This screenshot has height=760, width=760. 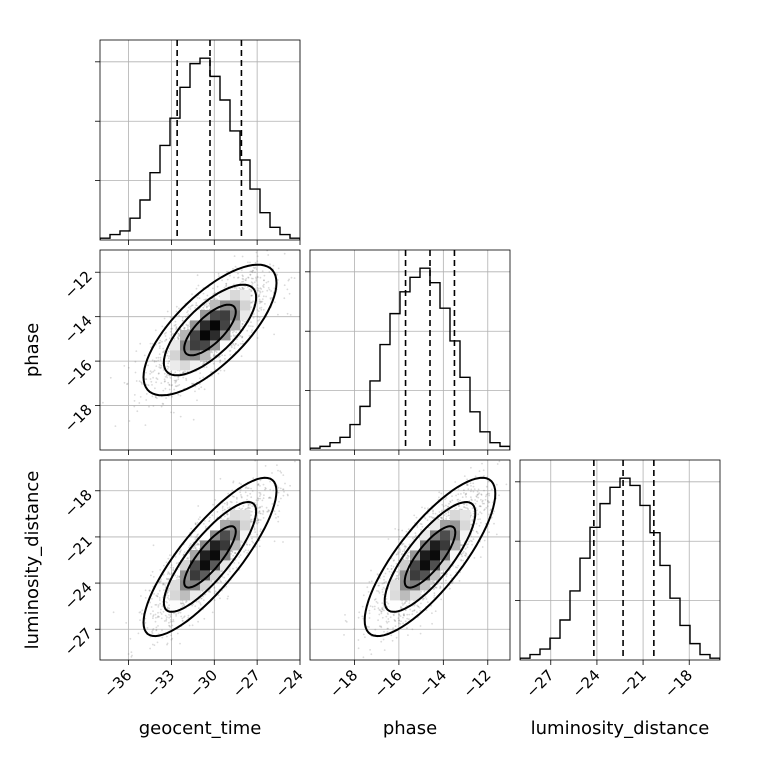 I want to click on density-blocks, so click(x=210, y=560).